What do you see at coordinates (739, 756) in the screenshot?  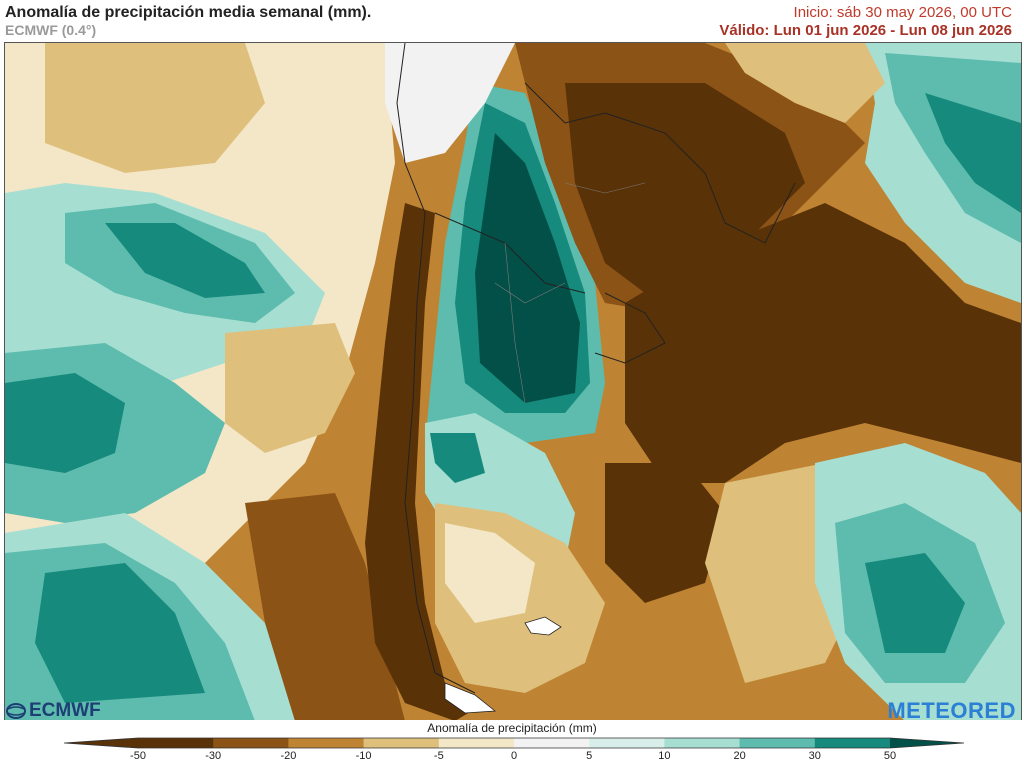 I see `legend-tick-label: 20` at bounding box center [739, 756].